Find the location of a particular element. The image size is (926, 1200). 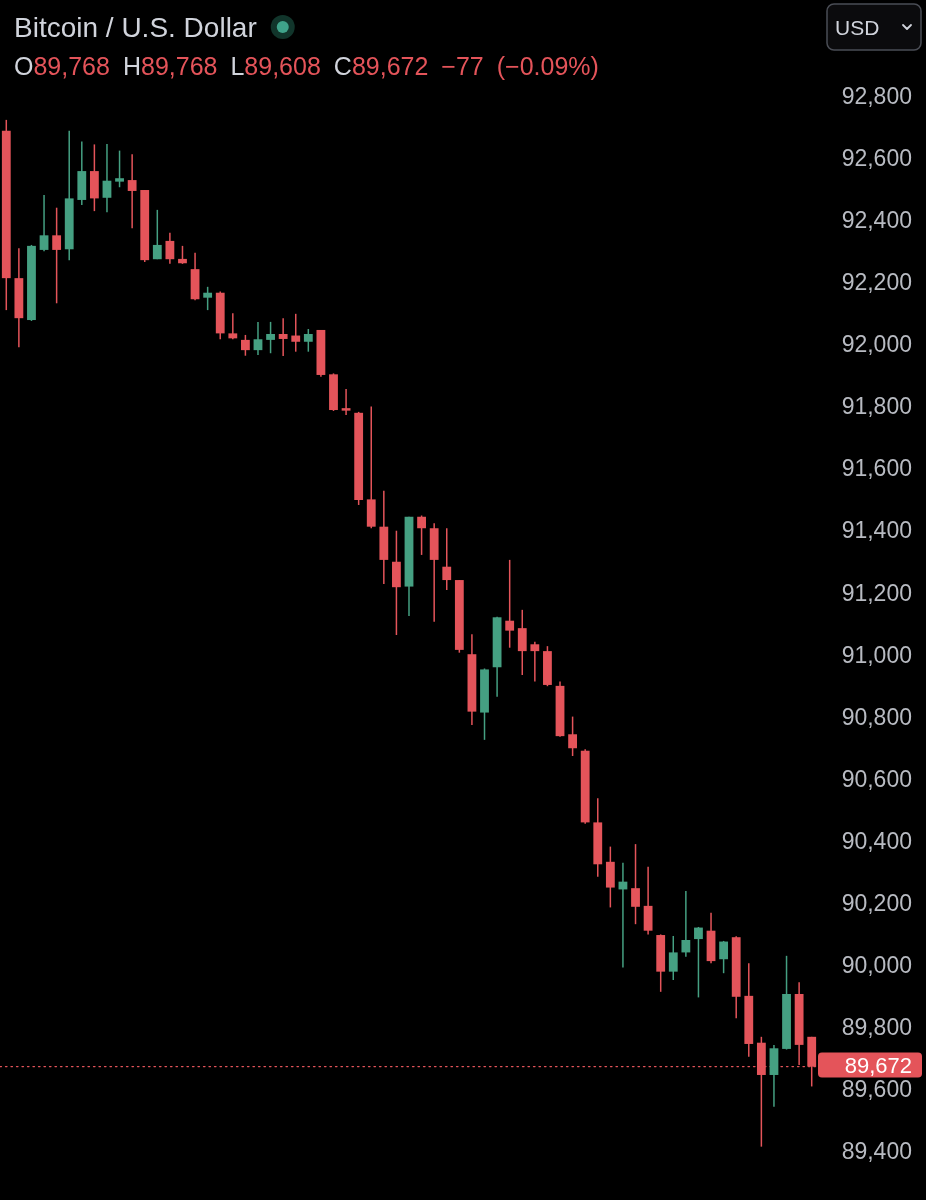

y-tick-label: 90,200 is located at coordinates (876, 902).